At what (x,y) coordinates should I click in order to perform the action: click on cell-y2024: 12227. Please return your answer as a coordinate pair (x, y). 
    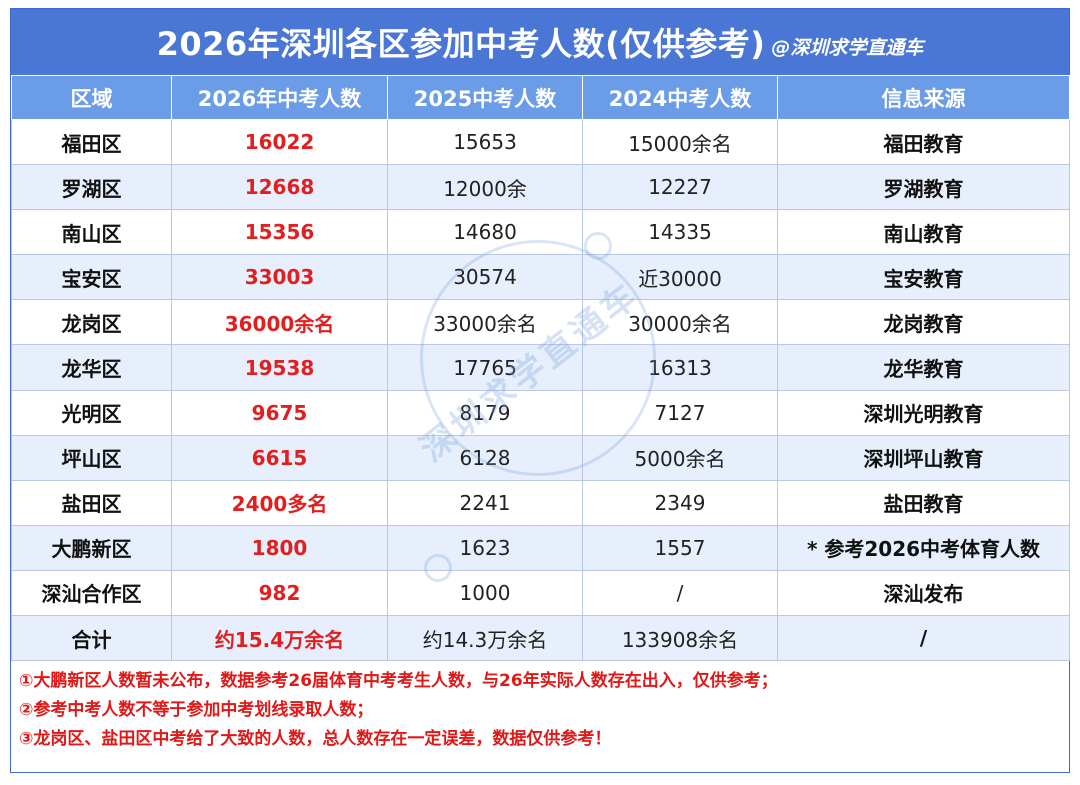
    Looking at the image, I should click on (680, 187).